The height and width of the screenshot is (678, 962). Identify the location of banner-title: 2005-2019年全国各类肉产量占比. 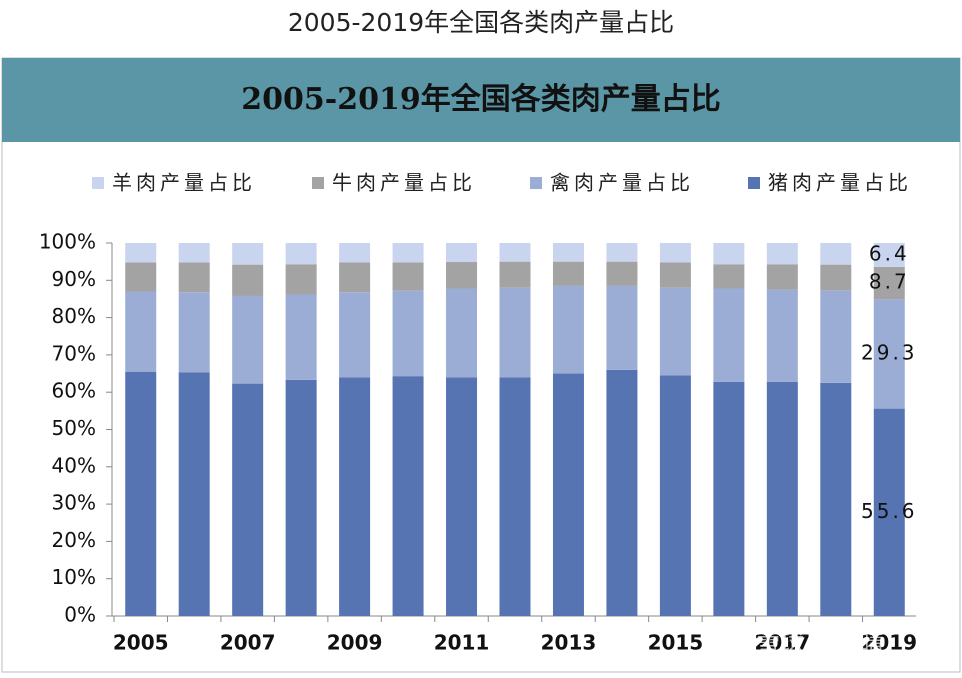
(480, 99).